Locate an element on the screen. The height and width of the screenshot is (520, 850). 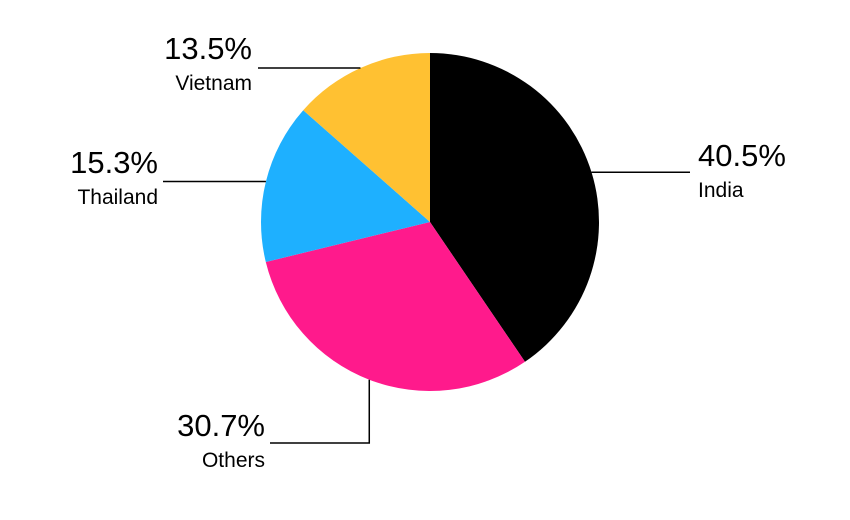
leader-line is located at coordinates (320, 411).